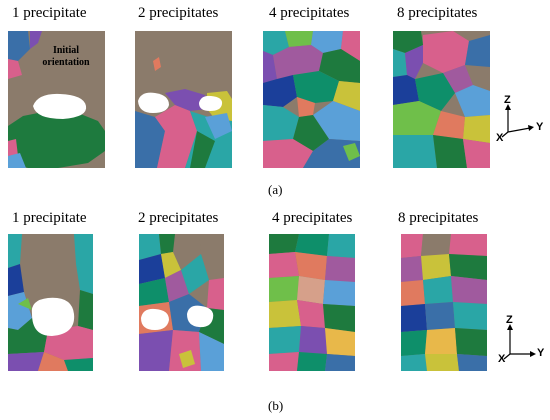  What do you see at coordinates (178, 218) in the screenshot?
I see `row-b-label-2: 2 precipitates` at bounding box center [178, 218].